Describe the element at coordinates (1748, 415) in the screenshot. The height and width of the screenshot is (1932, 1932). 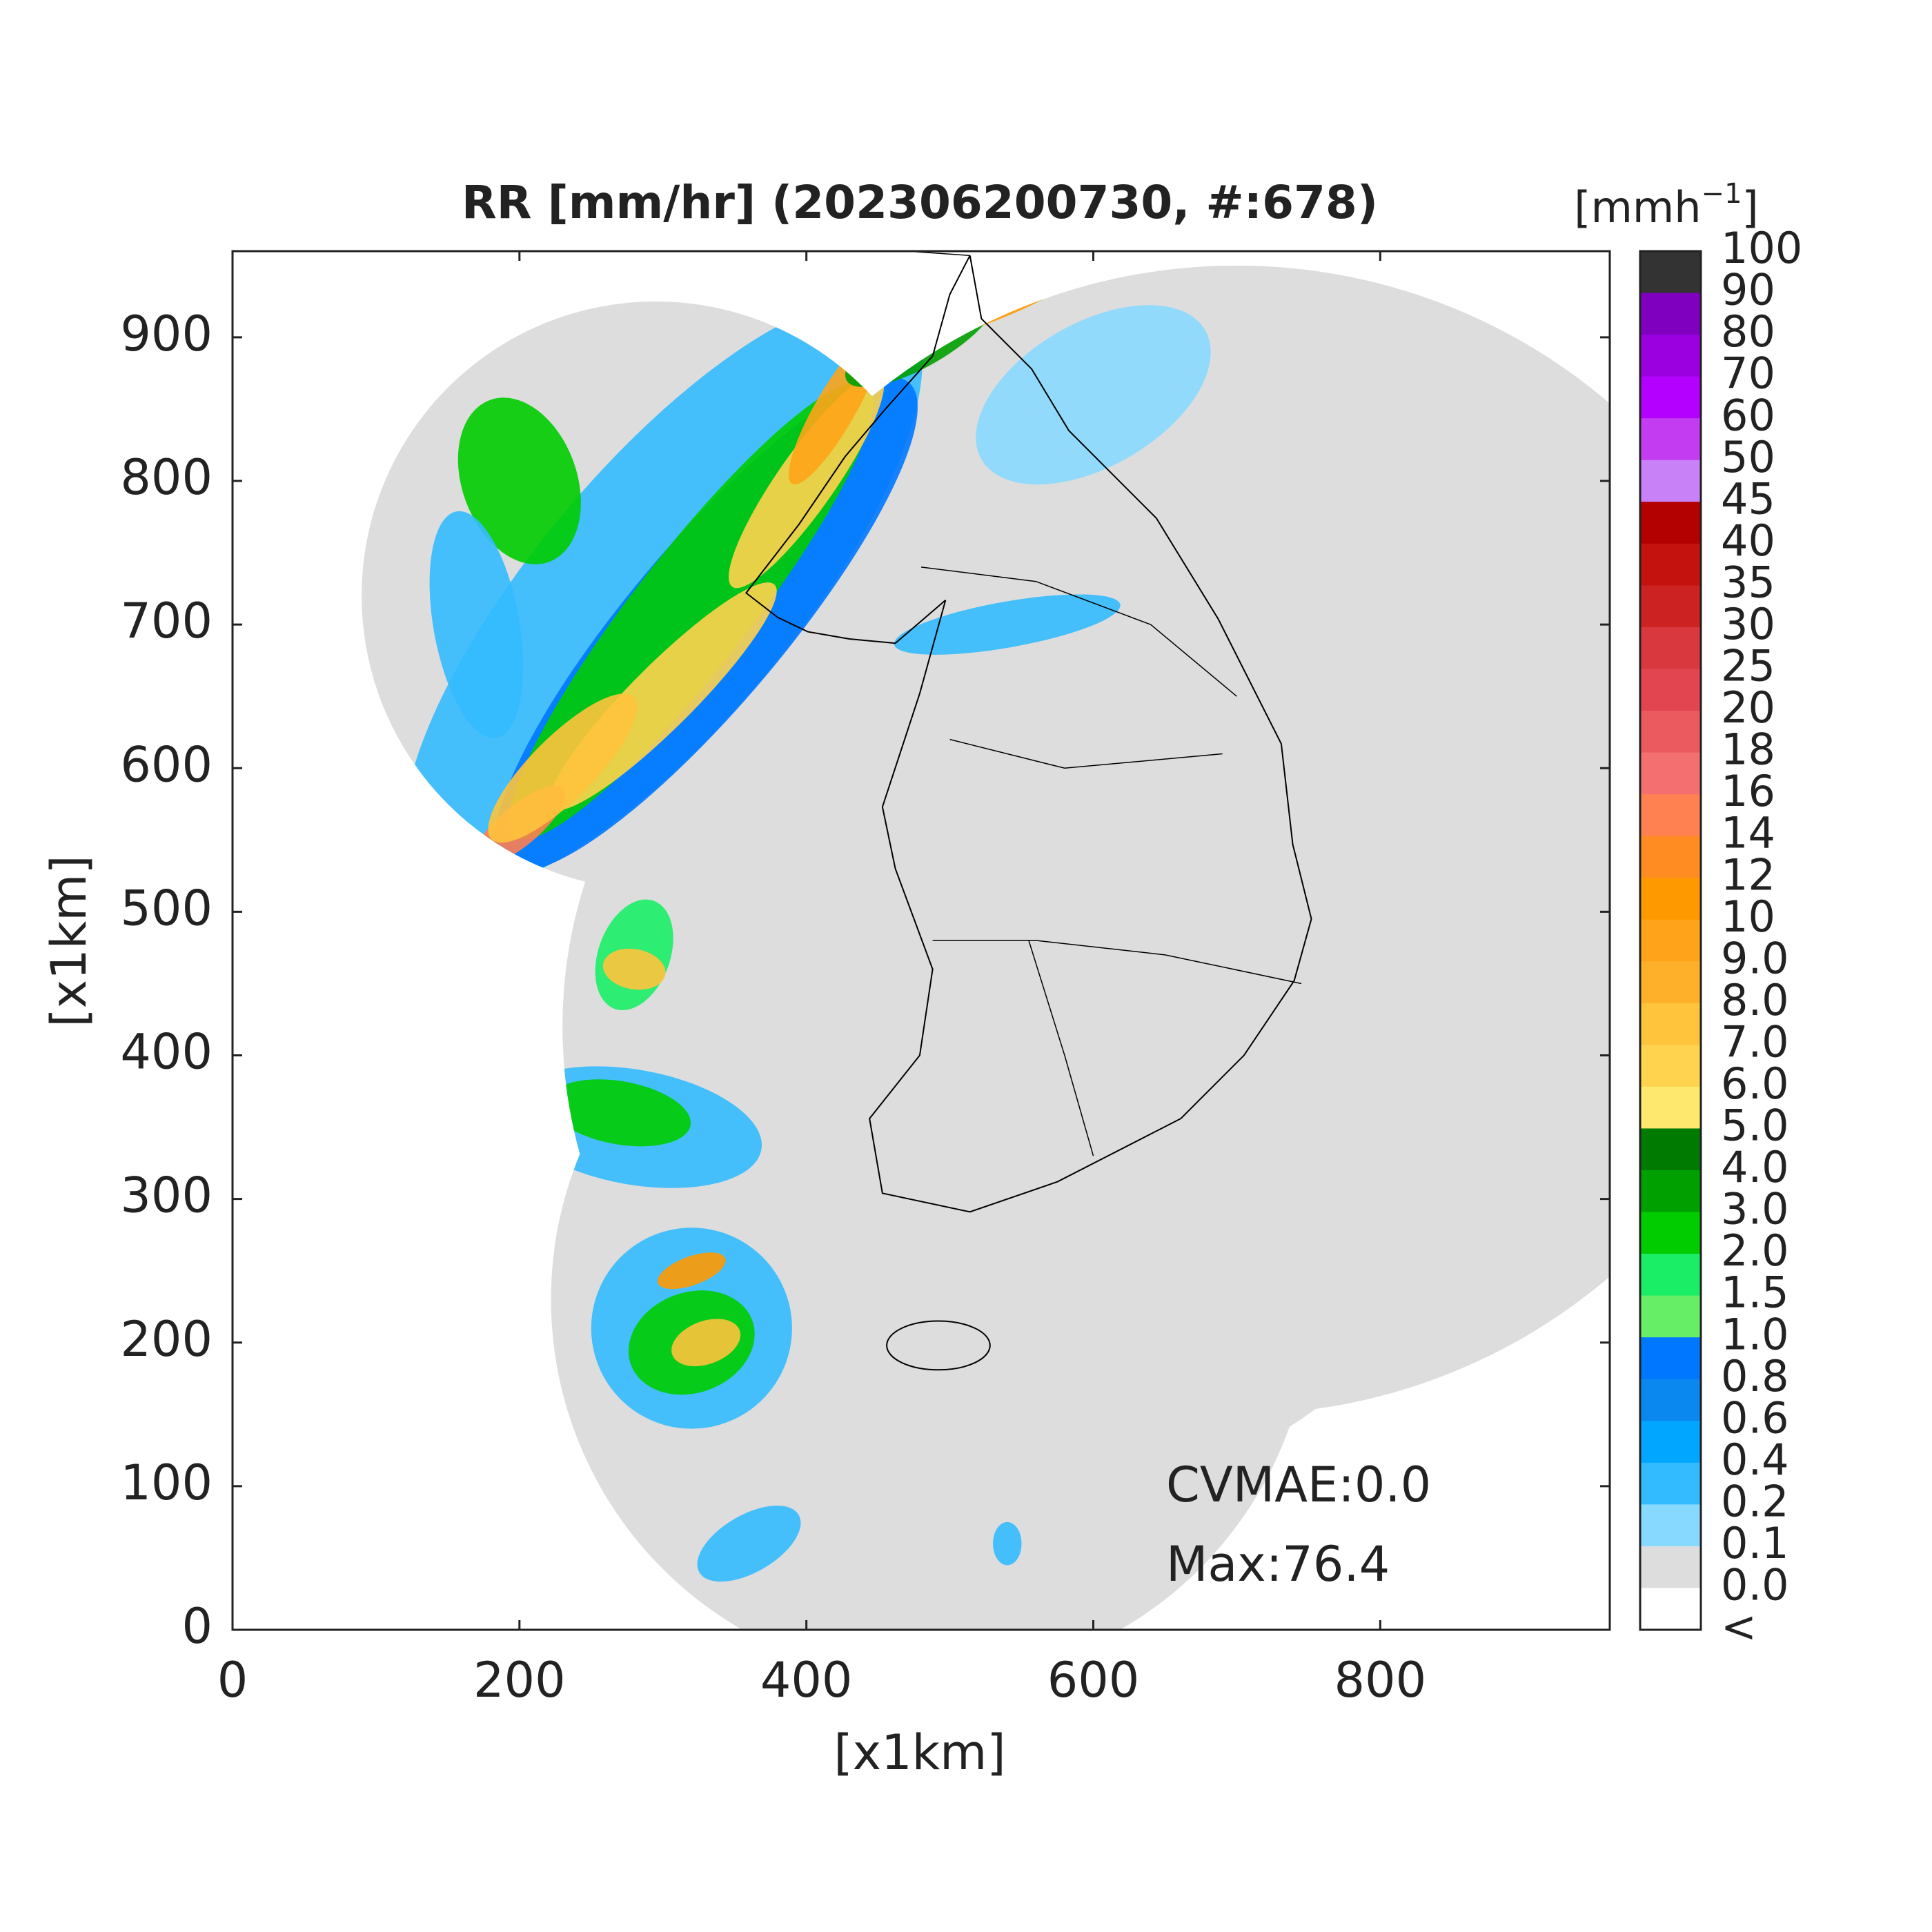
I see `colorbar-label: 60` at that location.